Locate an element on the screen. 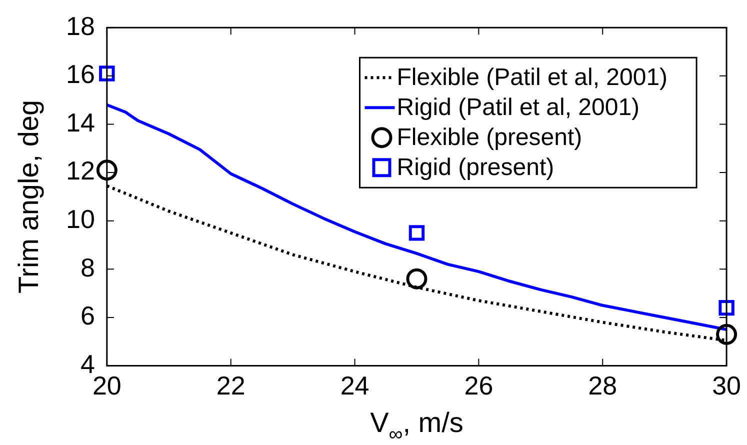 The image size is (747, 445). y-axis-title: Trim angle, deg is located at coordinates (28, 197).